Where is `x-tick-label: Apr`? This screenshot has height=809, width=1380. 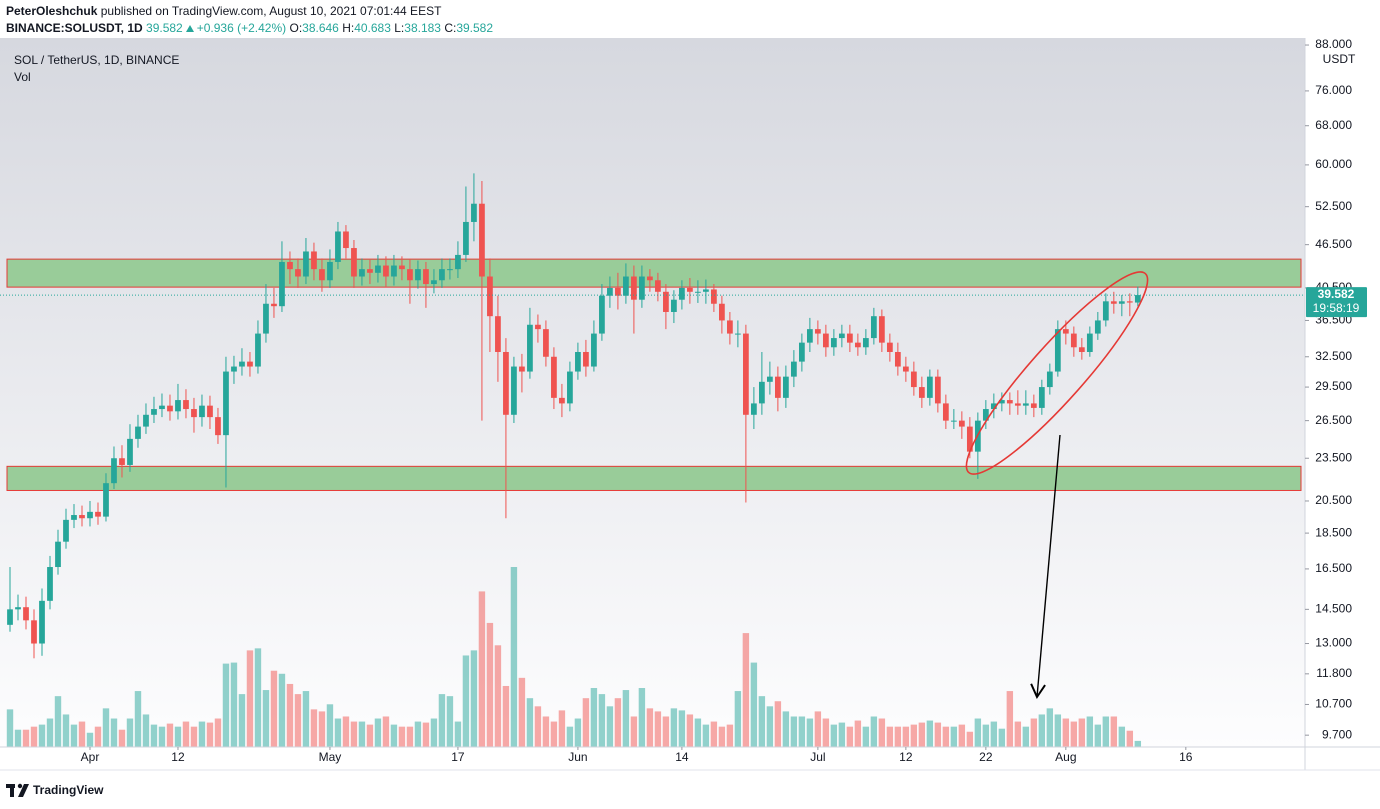 x-tick-label: Apr is located at coordinates (90, 757).